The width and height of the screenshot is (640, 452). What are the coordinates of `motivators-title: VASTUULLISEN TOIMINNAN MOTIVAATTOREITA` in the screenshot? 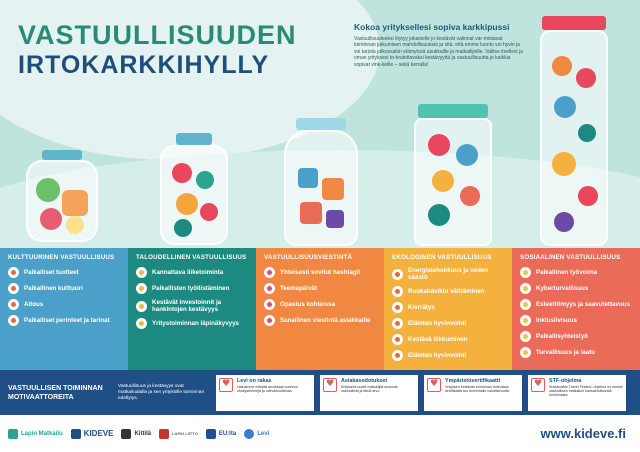 It's located at (55, 392).